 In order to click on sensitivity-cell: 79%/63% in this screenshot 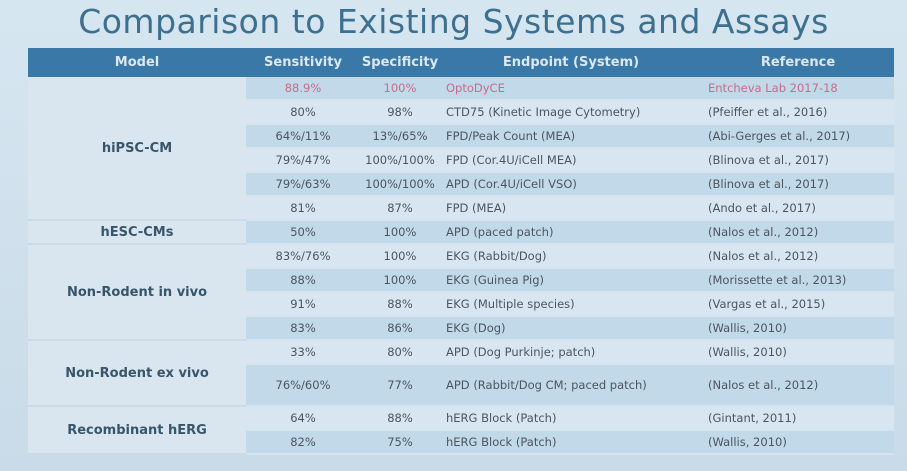, I will do `click(303, 184)`.